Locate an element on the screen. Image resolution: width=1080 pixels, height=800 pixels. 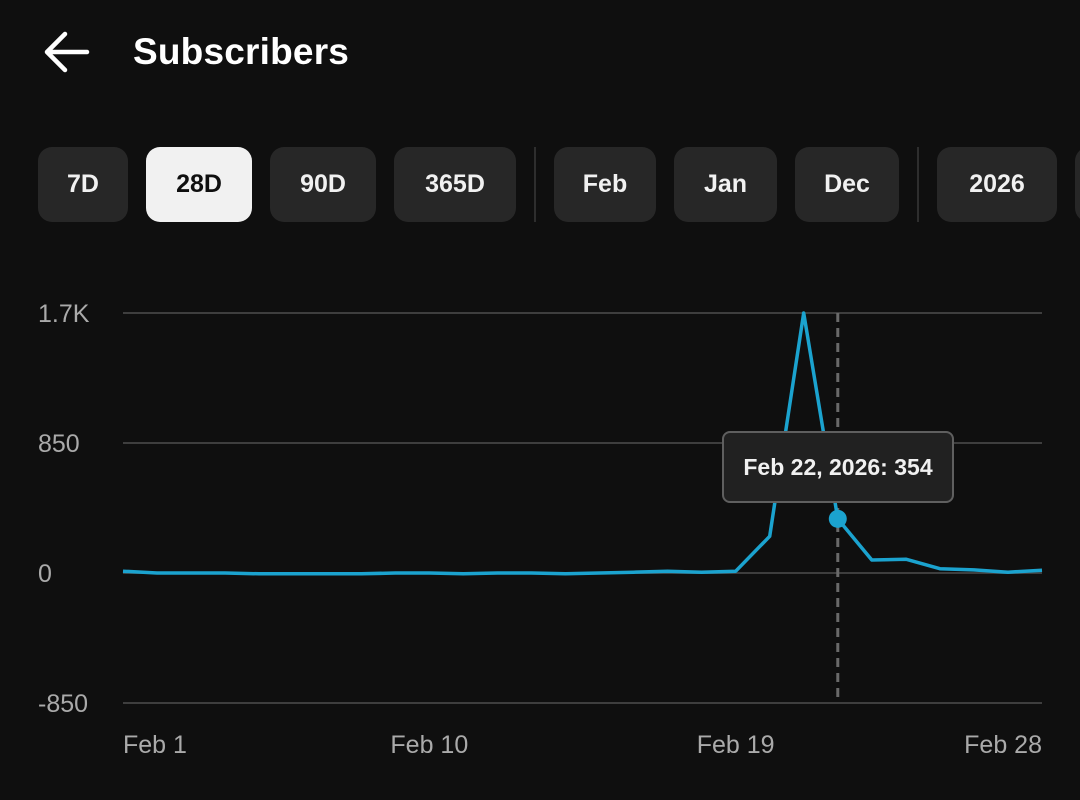
back-button is located at coordinates (66, 52).